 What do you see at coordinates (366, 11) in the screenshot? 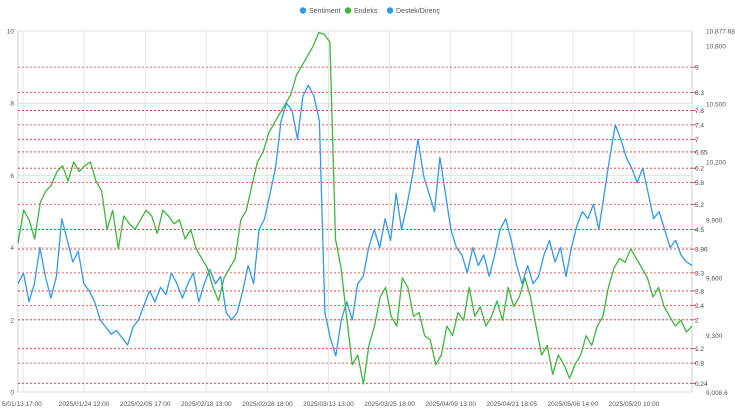
I see `legend-label: Endeks` at bounding box center [366, 11].